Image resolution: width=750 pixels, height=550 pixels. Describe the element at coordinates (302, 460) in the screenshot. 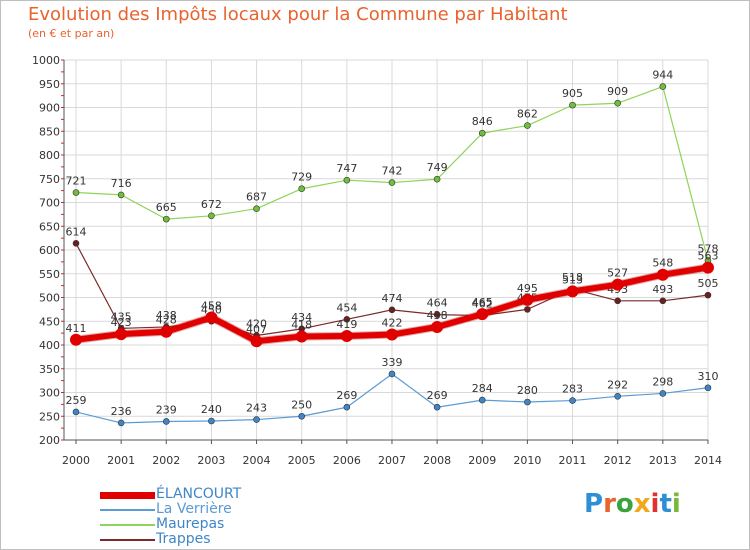

I see `x-tick-label: 2005` at that location.